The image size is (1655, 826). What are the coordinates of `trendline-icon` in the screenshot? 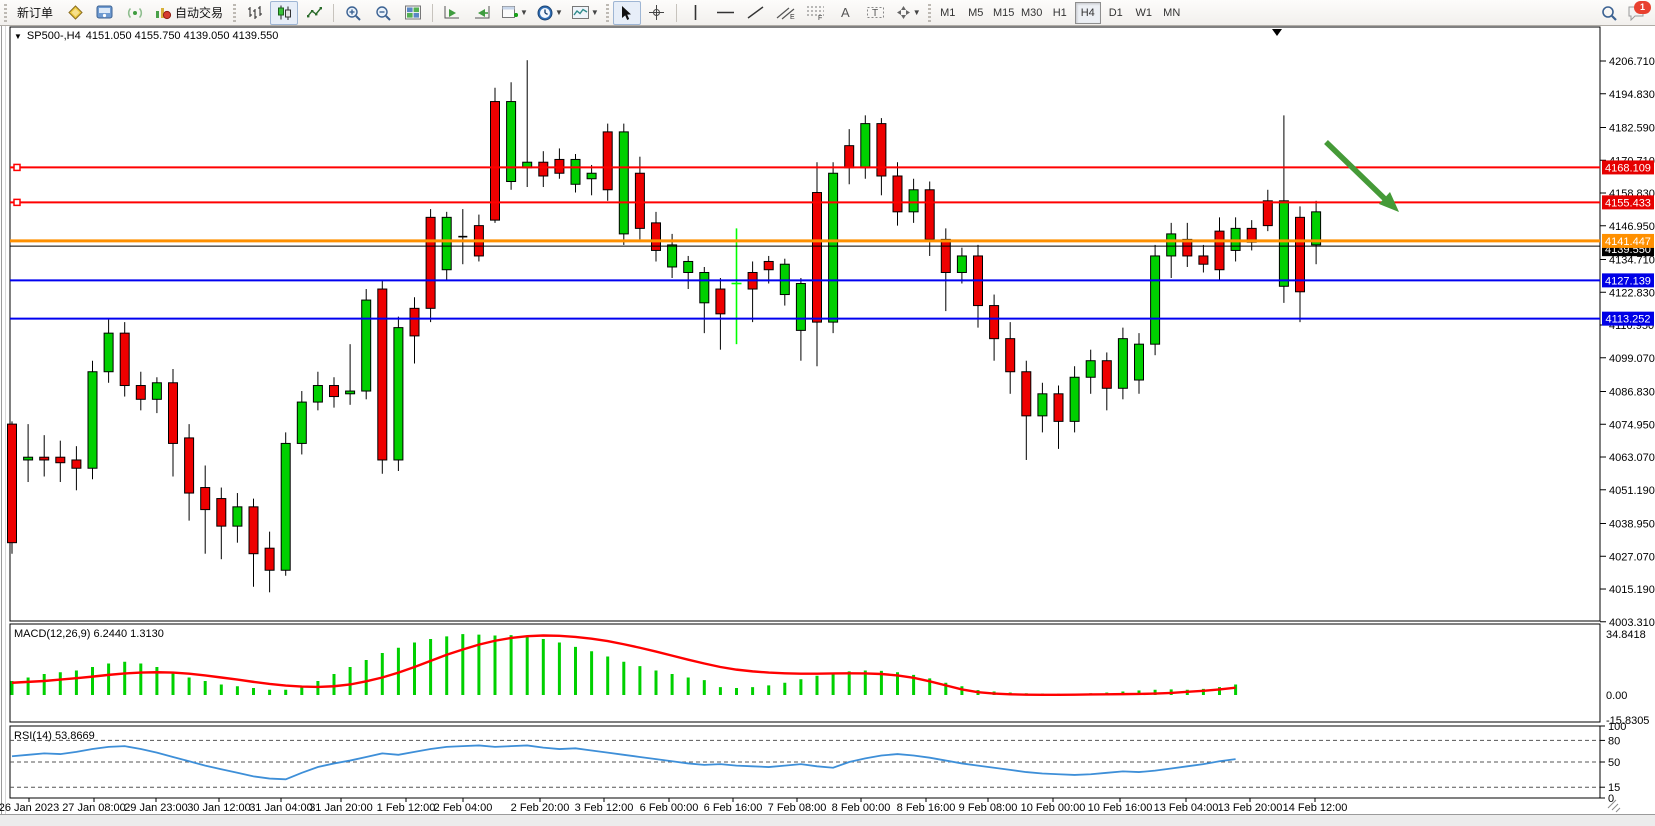 It's located at (756, 13).